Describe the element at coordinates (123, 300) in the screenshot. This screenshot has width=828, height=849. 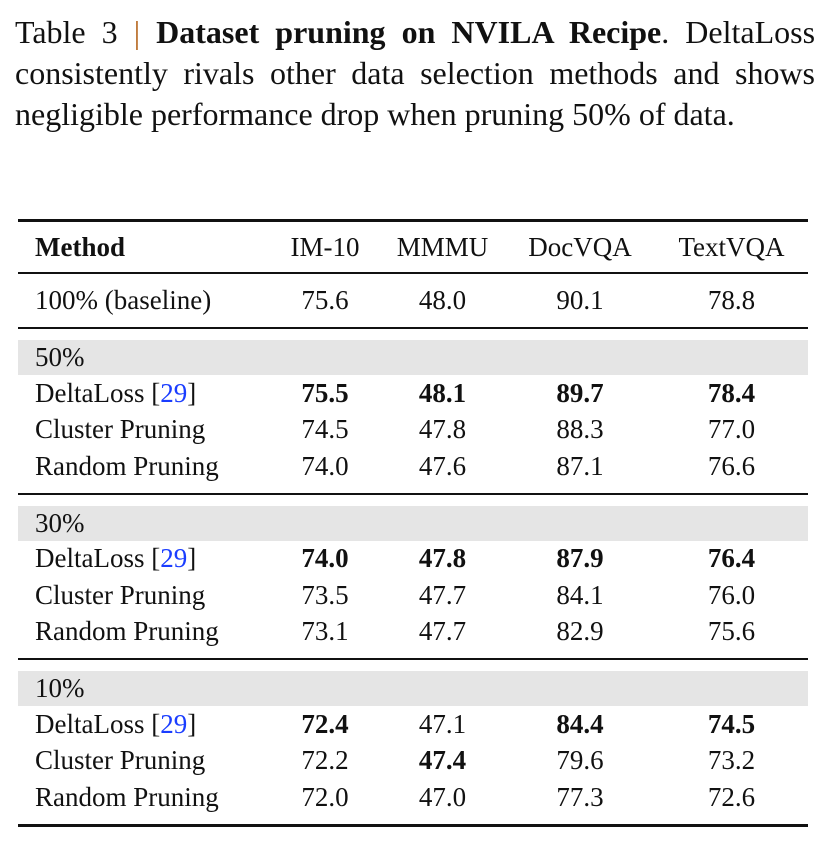
I see `baseline-method: 100% (baseline)` at that location.